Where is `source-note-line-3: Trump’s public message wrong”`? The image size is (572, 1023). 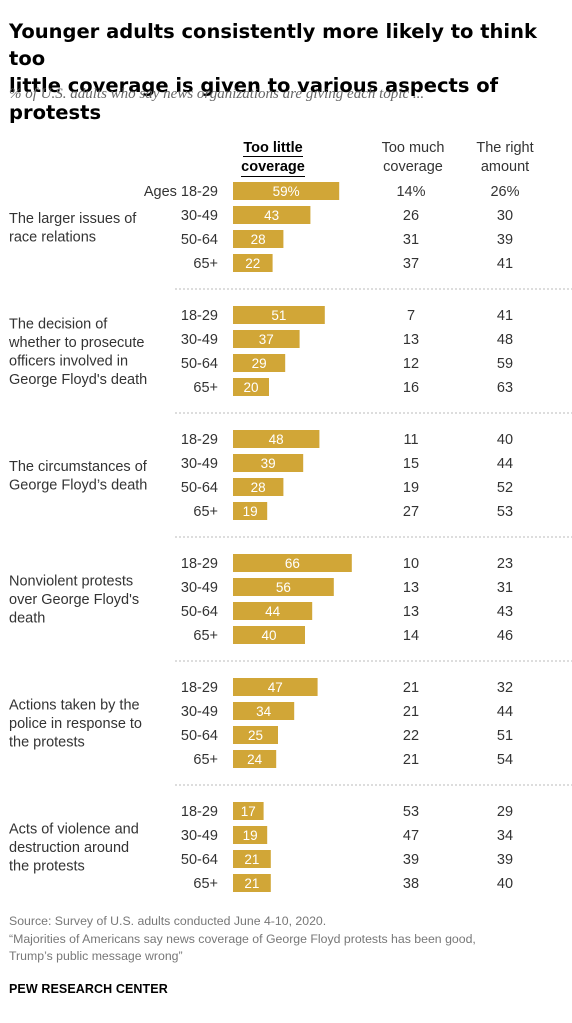
source-note-line-3: Trump’s public message wrong” is located at coordinates (96, 956).